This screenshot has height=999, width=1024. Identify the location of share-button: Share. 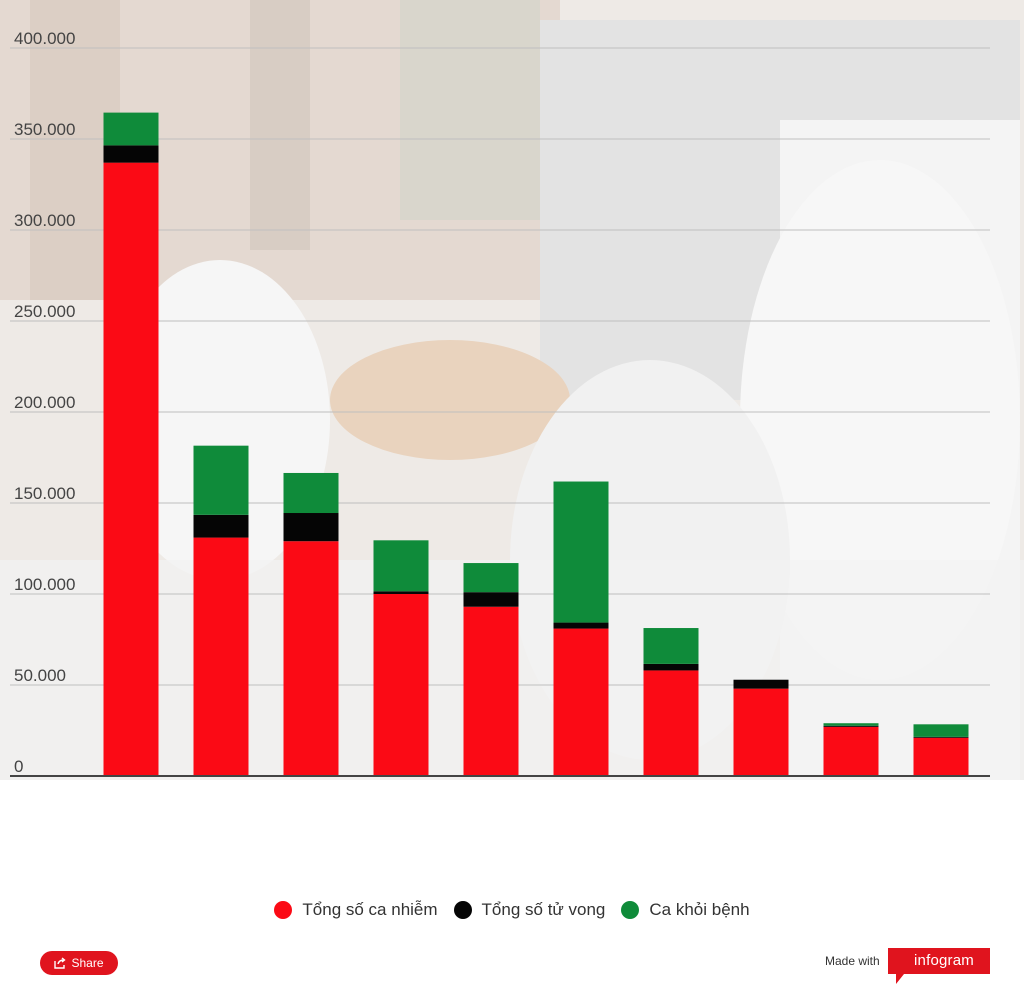
(79, 963).